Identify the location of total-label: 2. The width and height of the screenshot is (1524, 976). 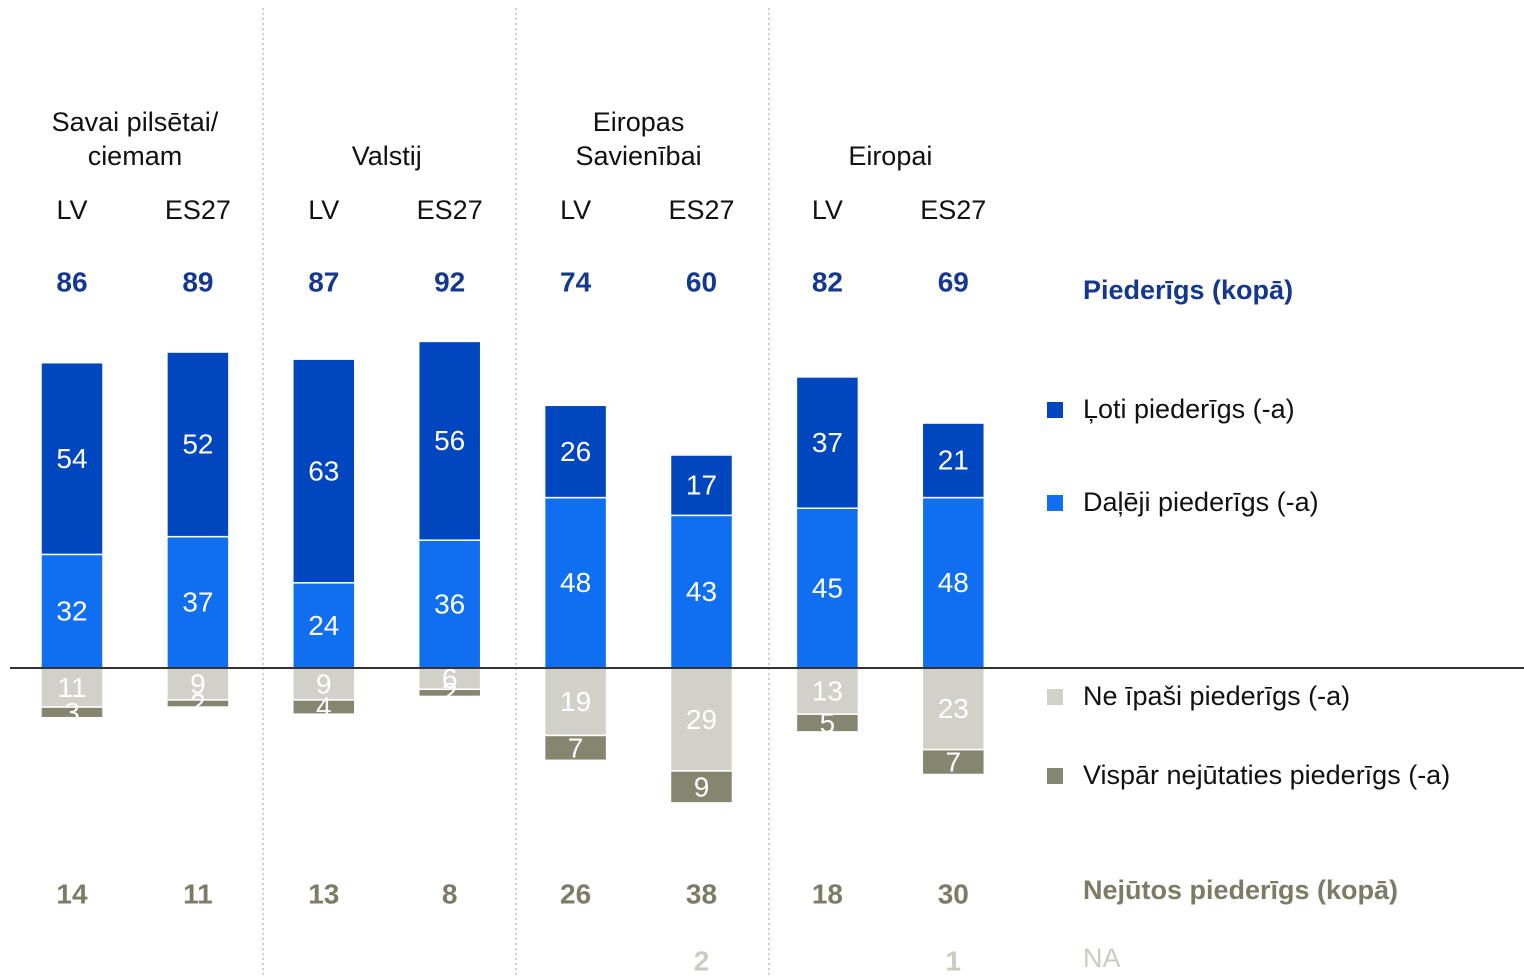
(702, 960).